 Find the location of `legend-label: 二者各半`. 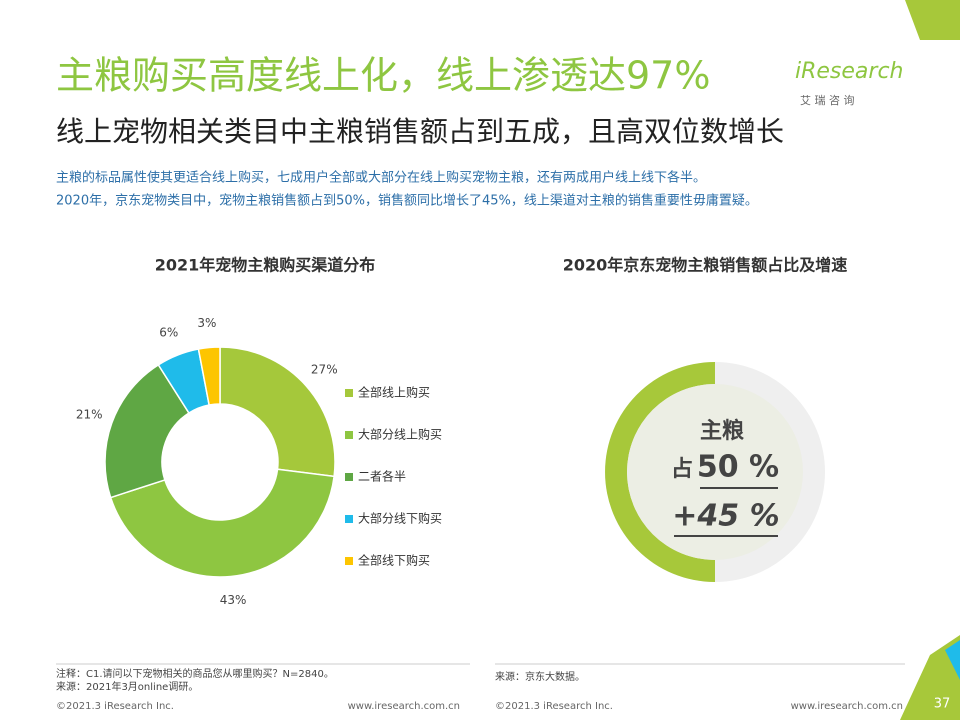

legend-label: 二者各半 is located at coordinates (382, 476).